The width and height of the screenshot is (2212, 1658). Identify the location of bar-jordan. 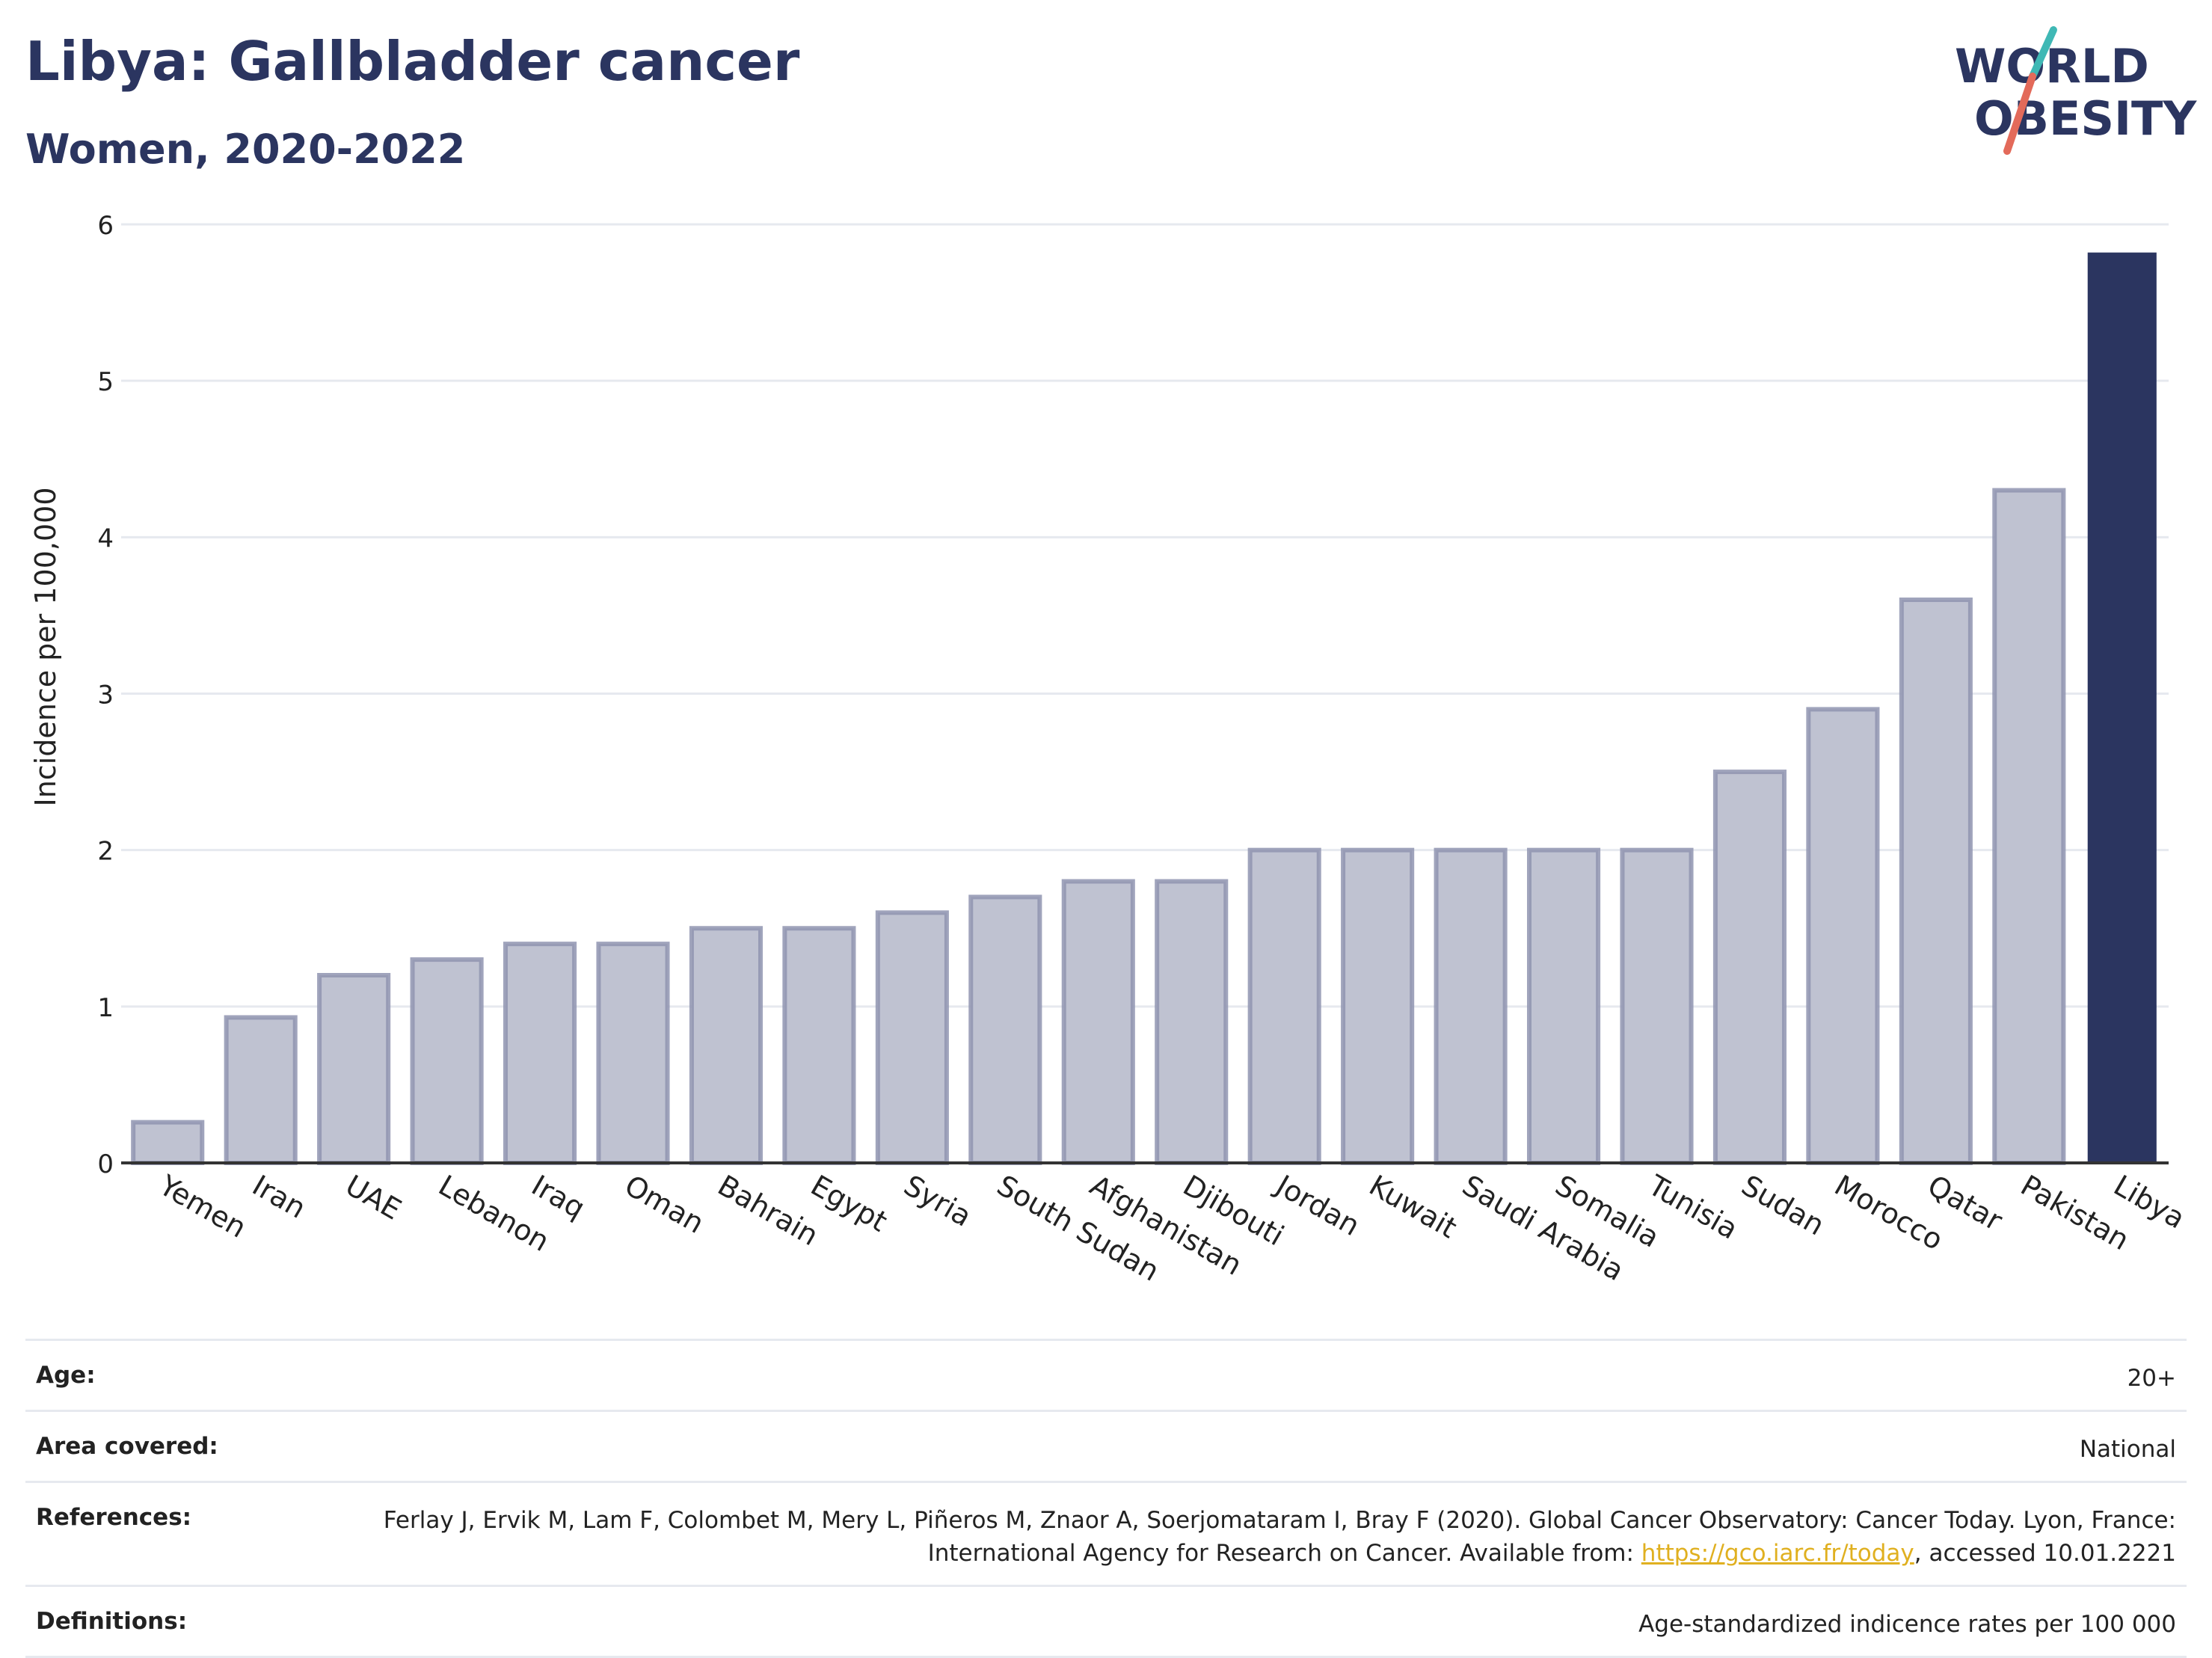
(1284, 1006).